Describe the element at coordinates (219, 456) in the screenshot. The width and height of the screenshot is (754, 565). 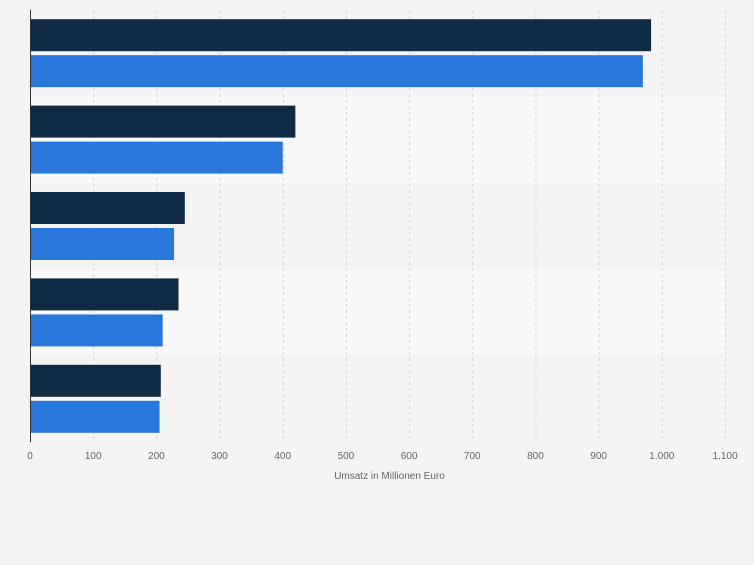
I see `x-tick-label: 300` at that location.